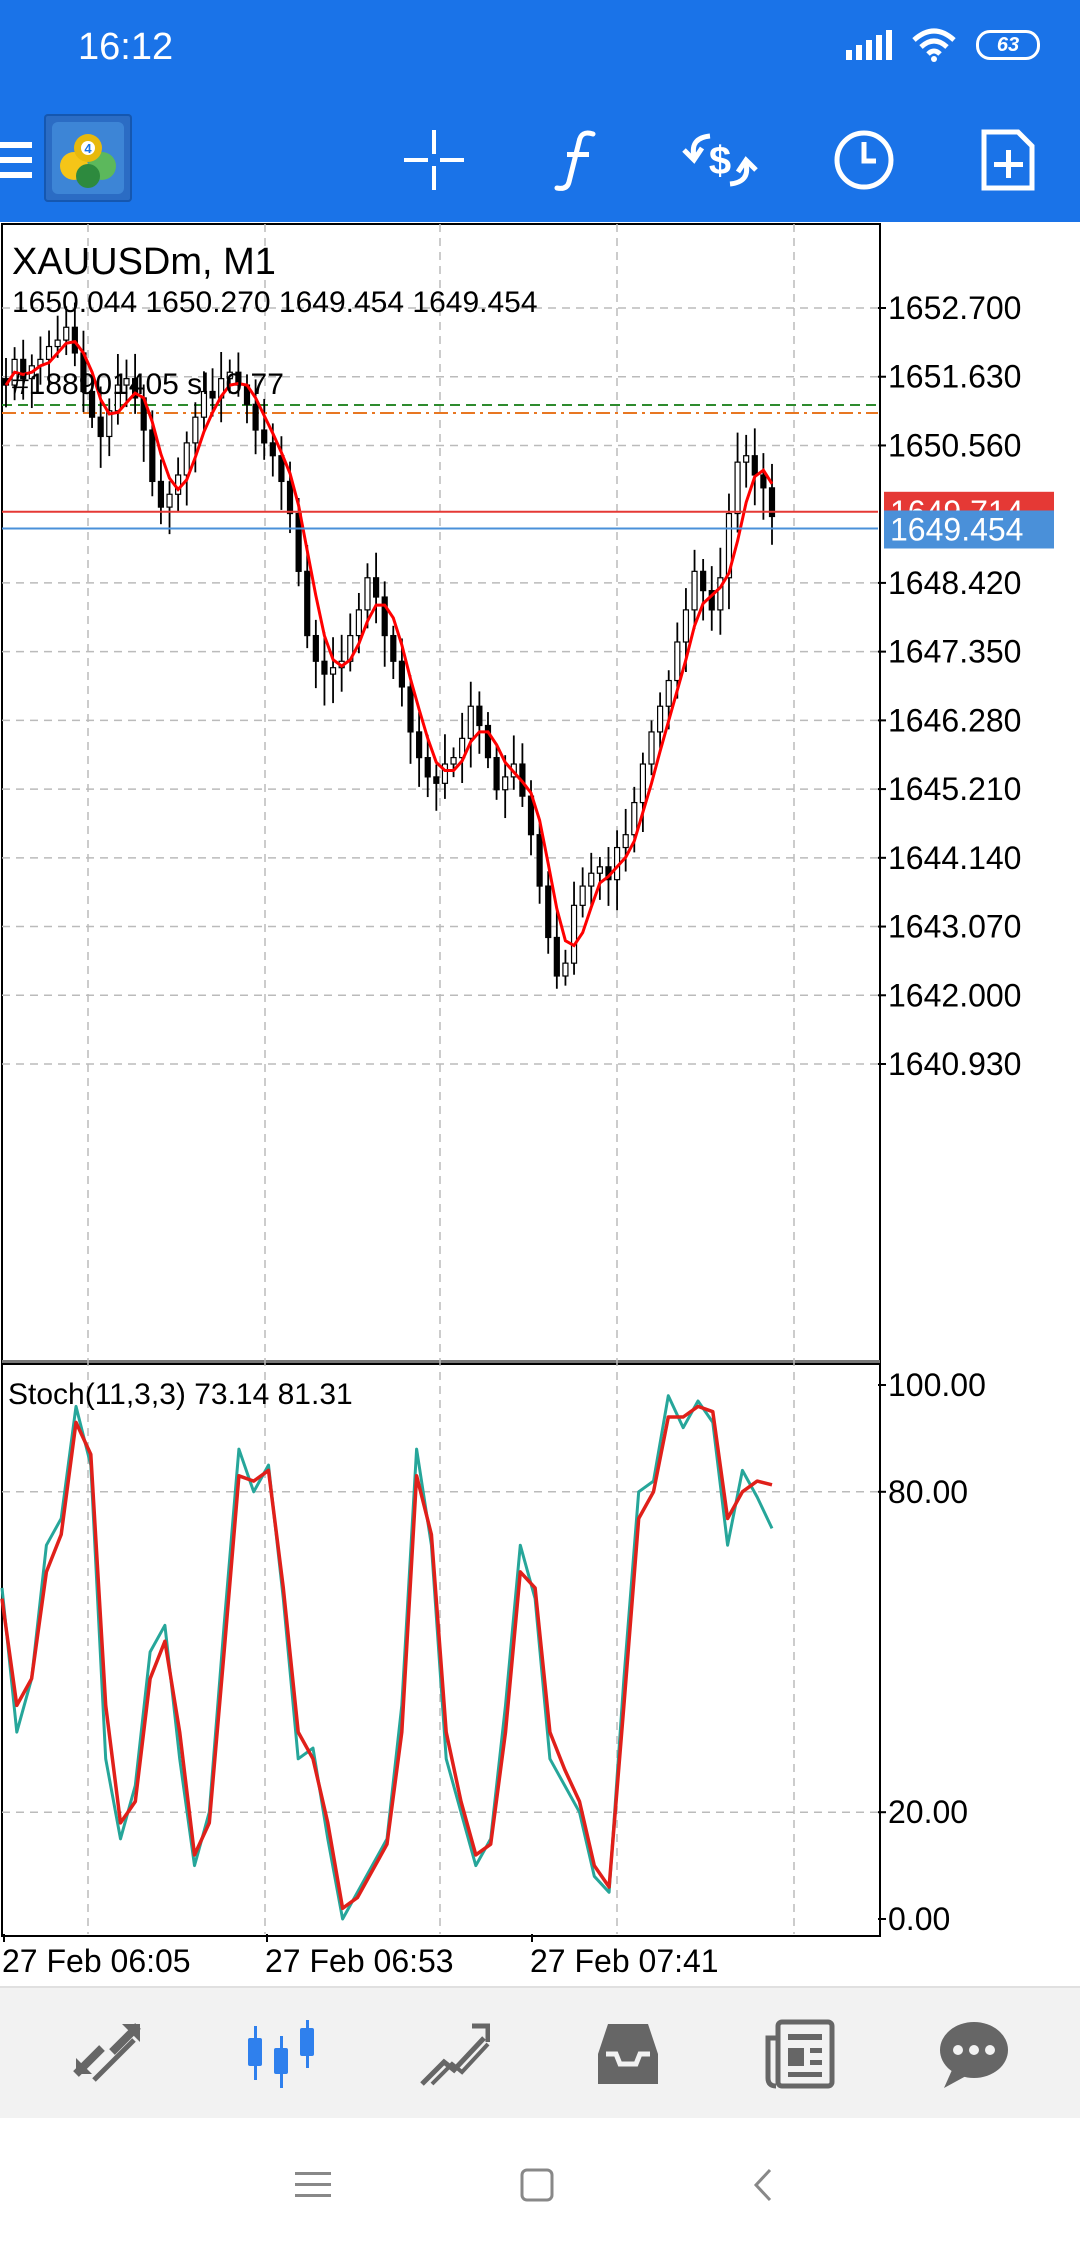 The height and width of the screenshot is (2248, 1080). What do you see at coordinates (956, 529) in the screenshot?
I see `bid-tag-label: 1649.454` at bounding box center [956, 529].